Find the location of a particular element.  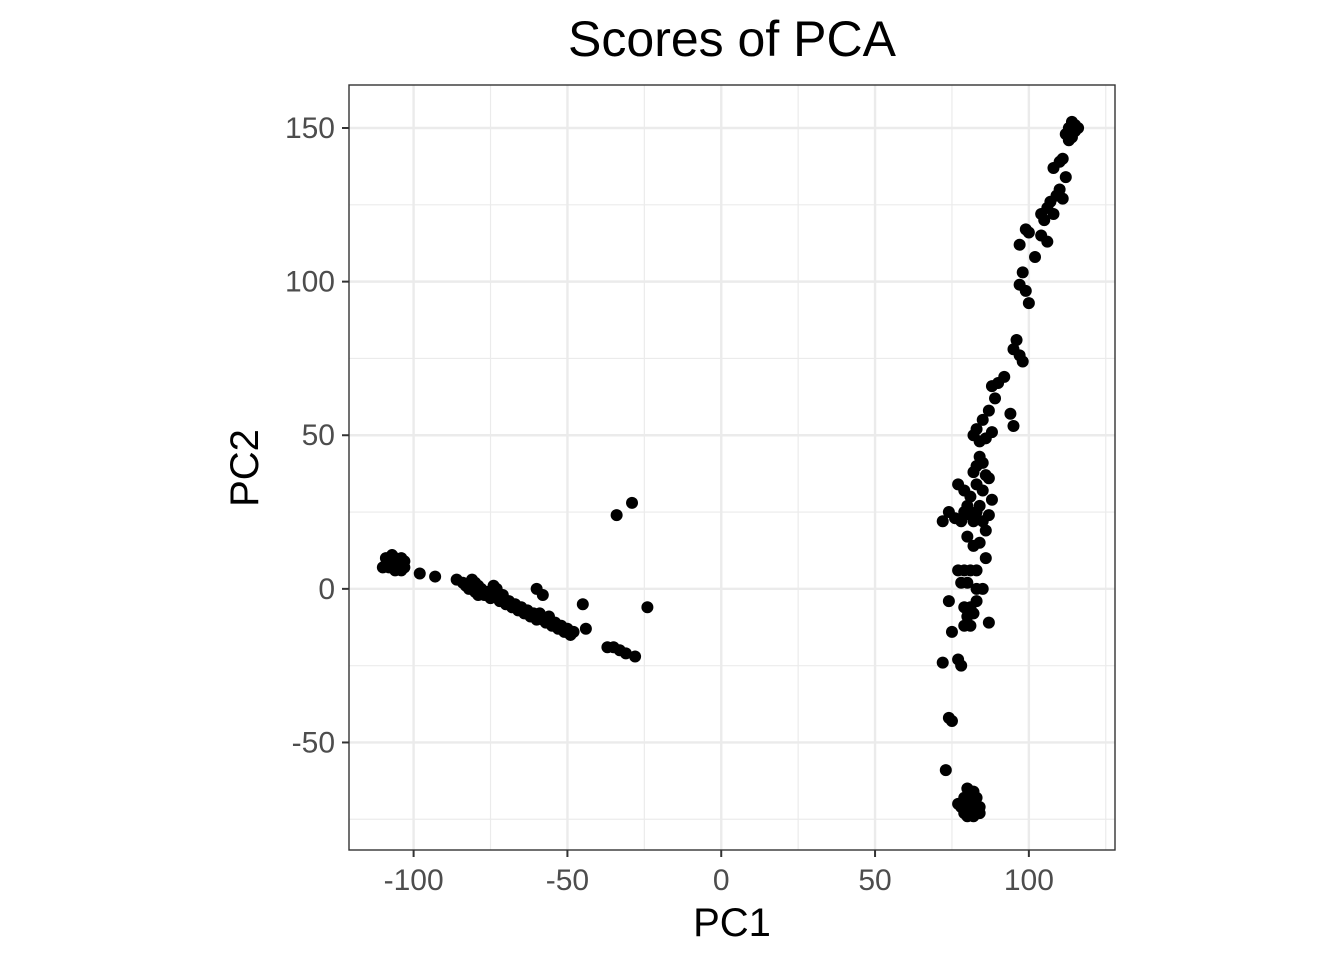

x-tick-label: 50 is located at coordinates (874, 880).